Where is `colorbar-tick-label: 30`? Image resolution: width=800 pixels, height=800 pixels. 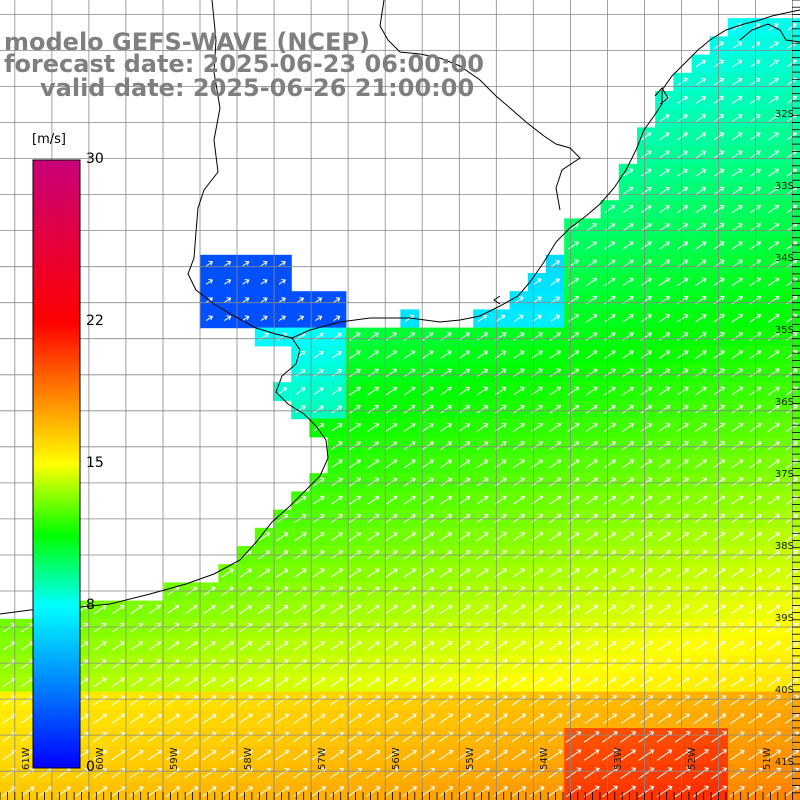
colorbar-tick-label: 30 is located at coordinates (95, 159).